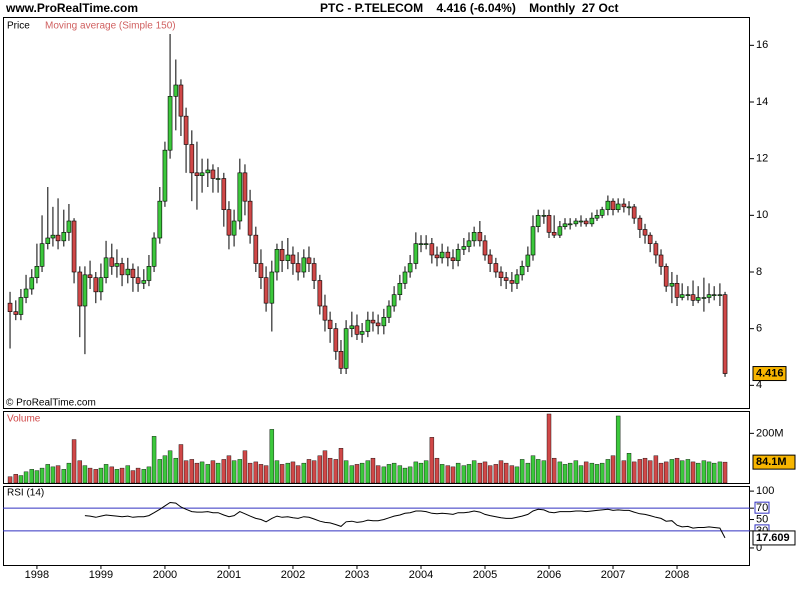 The width and height of the screenshot is (800, 600). What do you see at coordinates (485, 575) in the screenshot?
I see `x-tick-label: 2005` at bounding box center [485, 575].